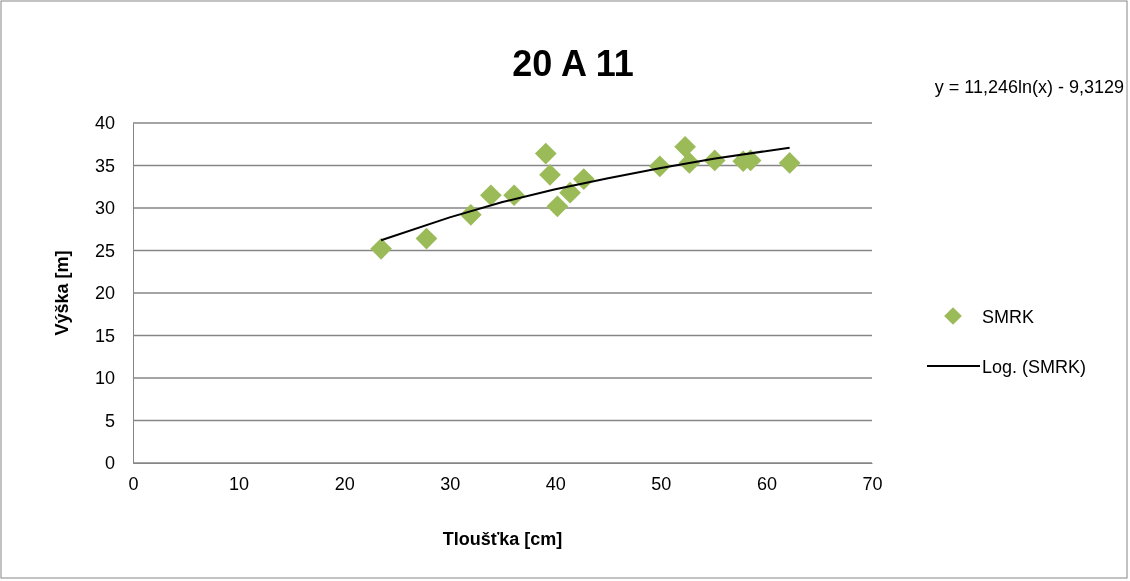  What do you see at coordinates (1034, 367) in the screenshot?
I see `legend-label: Log. (SMRK)` at bounding box center [1034, 367].